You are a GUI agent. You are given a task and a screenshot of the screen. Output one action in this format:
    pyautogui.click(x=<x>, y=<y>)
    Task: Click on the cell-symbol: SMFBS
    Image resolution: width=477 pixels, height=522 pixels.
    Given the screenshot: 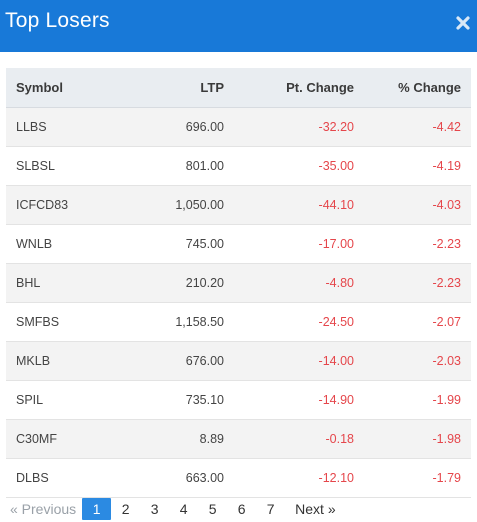 What is the action you would take?
    pyautogui.click(x=61, y=322)
    